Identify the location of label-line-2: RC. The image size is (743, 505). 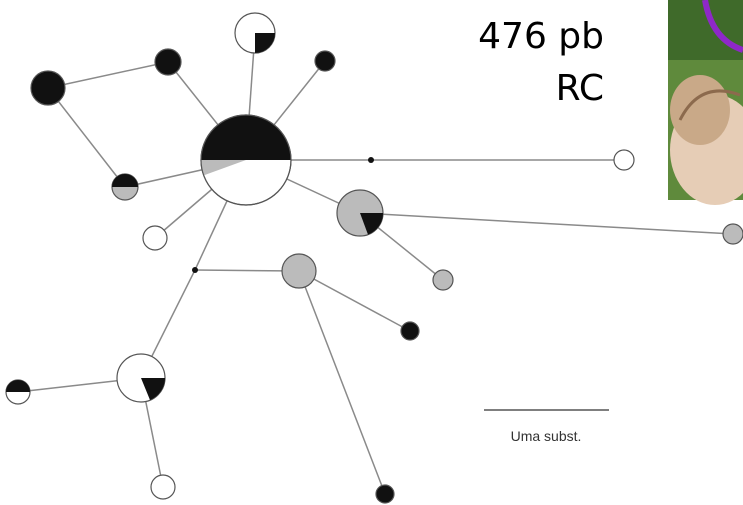
(580, 88).